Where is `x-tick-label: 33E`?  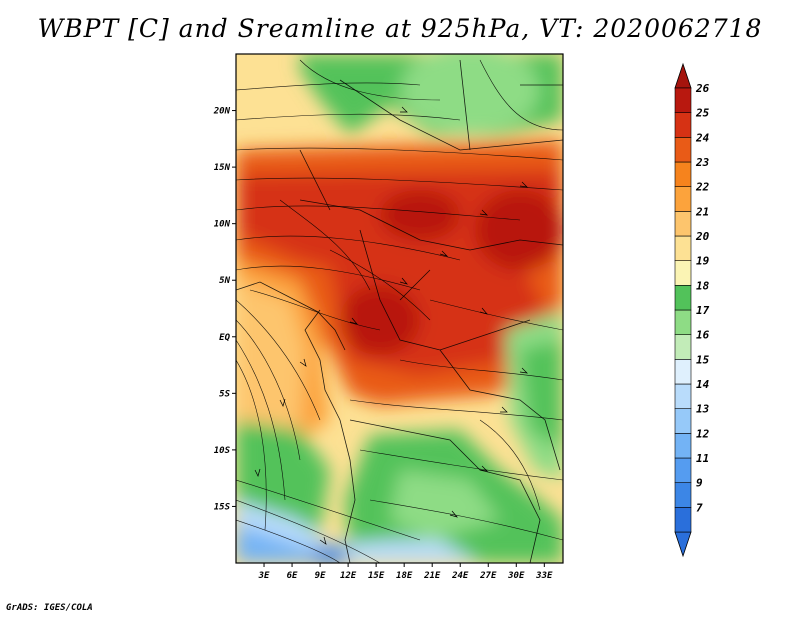
x-tick-label: 33E is located at coordinates (544, 576).